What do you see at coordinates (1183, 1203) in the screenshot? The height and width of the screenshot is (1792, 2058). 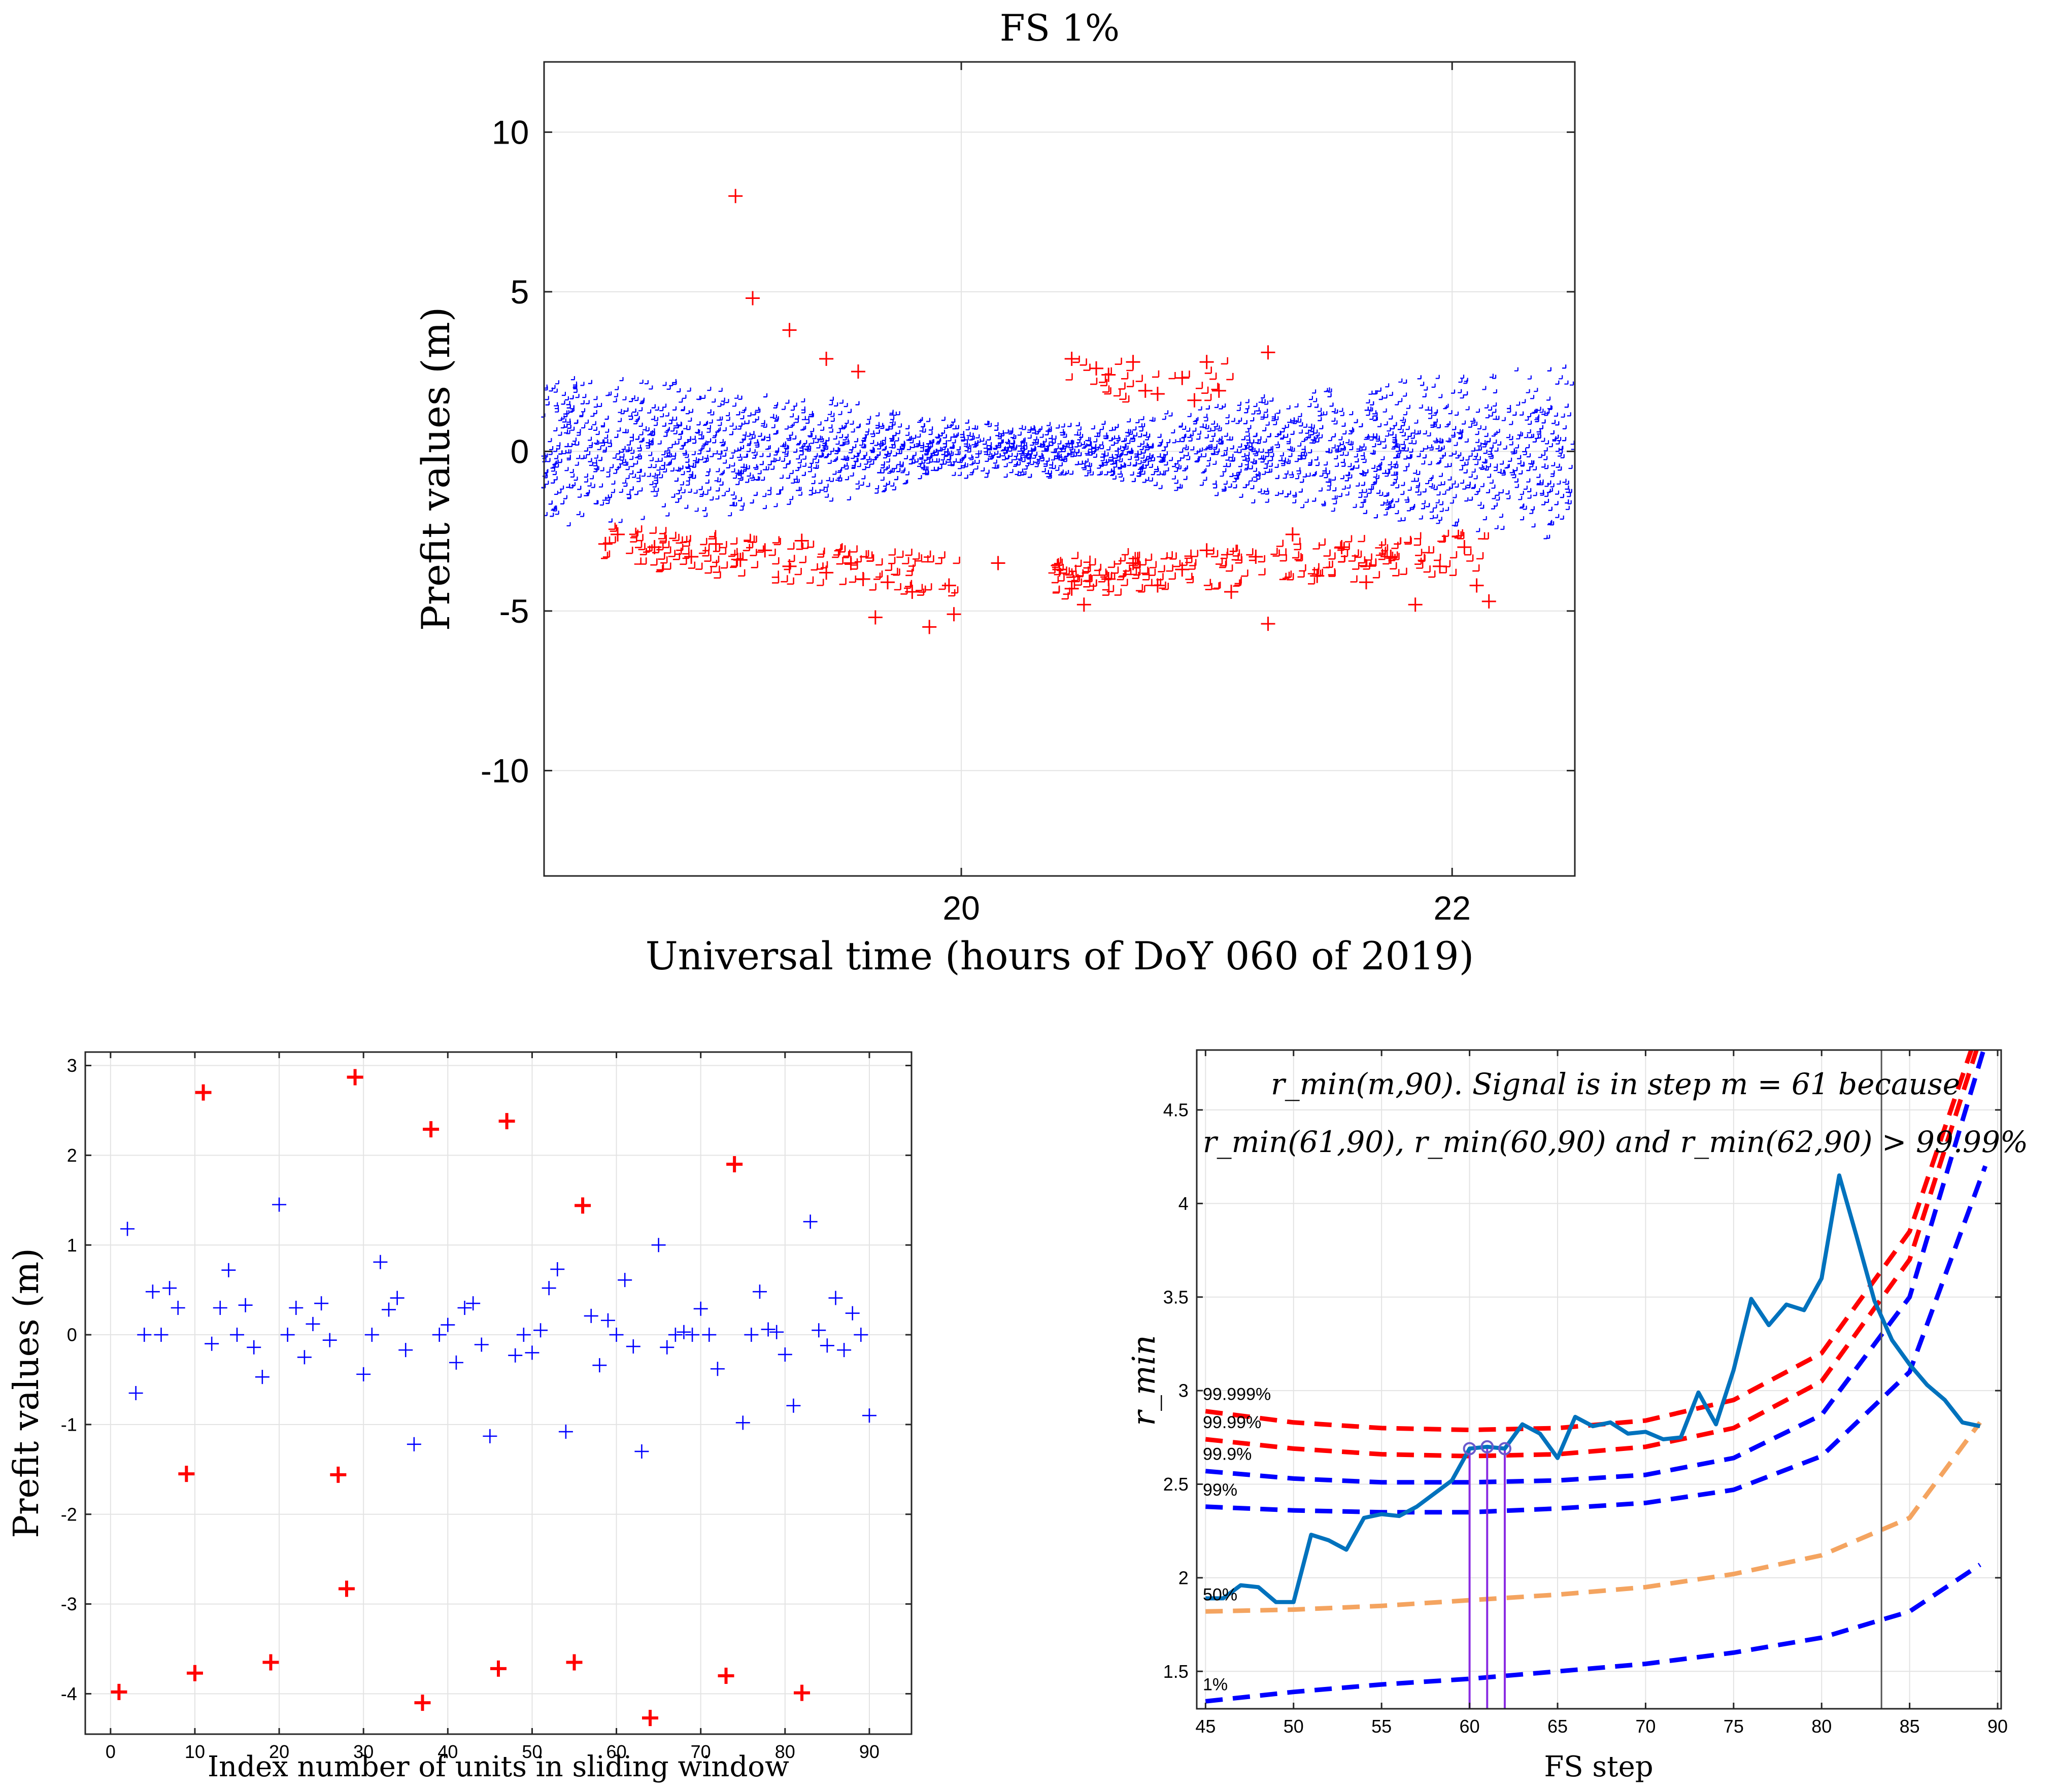 I see `br-y-tick-label: 4` at bounding box center [1183, 1203].